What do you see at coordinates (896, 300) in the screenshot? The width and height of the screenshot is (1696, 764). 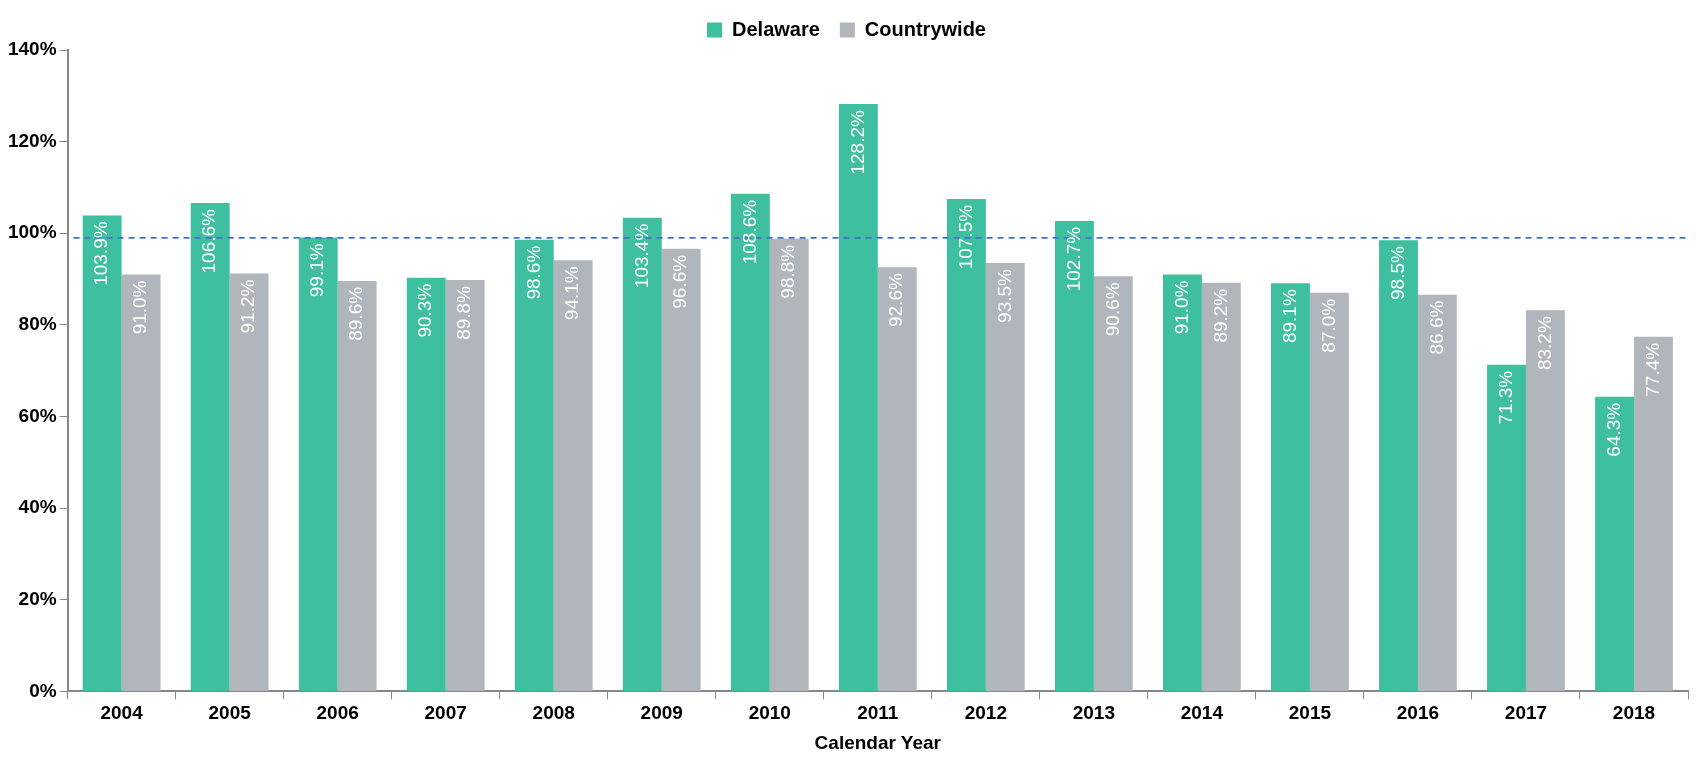 I see `data-label: 92.6%` at bounding box center [896, 300].